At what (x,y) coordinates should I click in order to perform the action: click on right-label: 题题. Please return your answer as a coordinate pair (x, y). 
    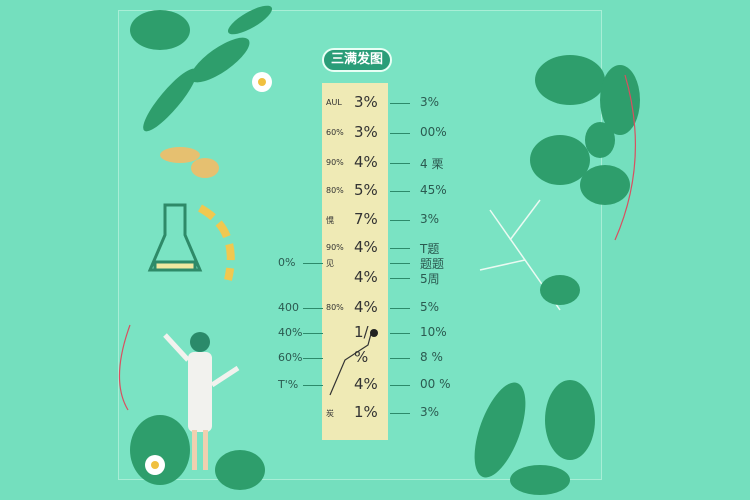
    Looking at the image, I should click on (432, 264).